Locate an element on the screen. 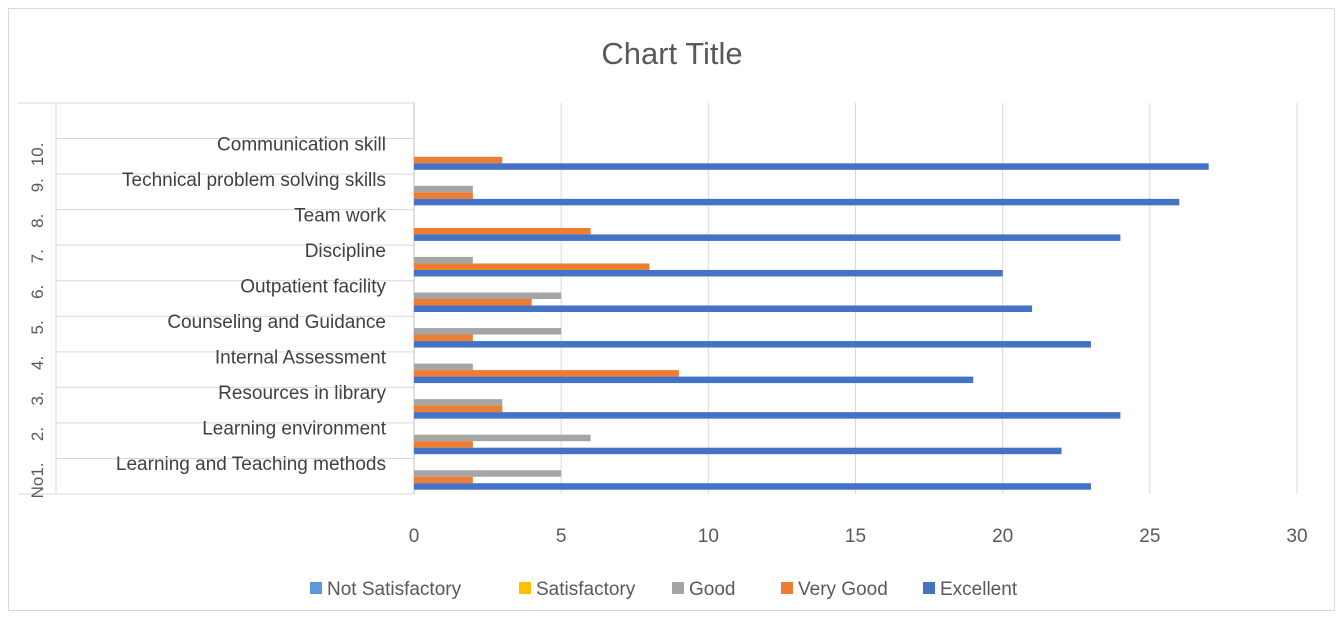 The height and width of the screenshot is (620, 1344). category-label: Discipline is located at coordinates (345, 251).